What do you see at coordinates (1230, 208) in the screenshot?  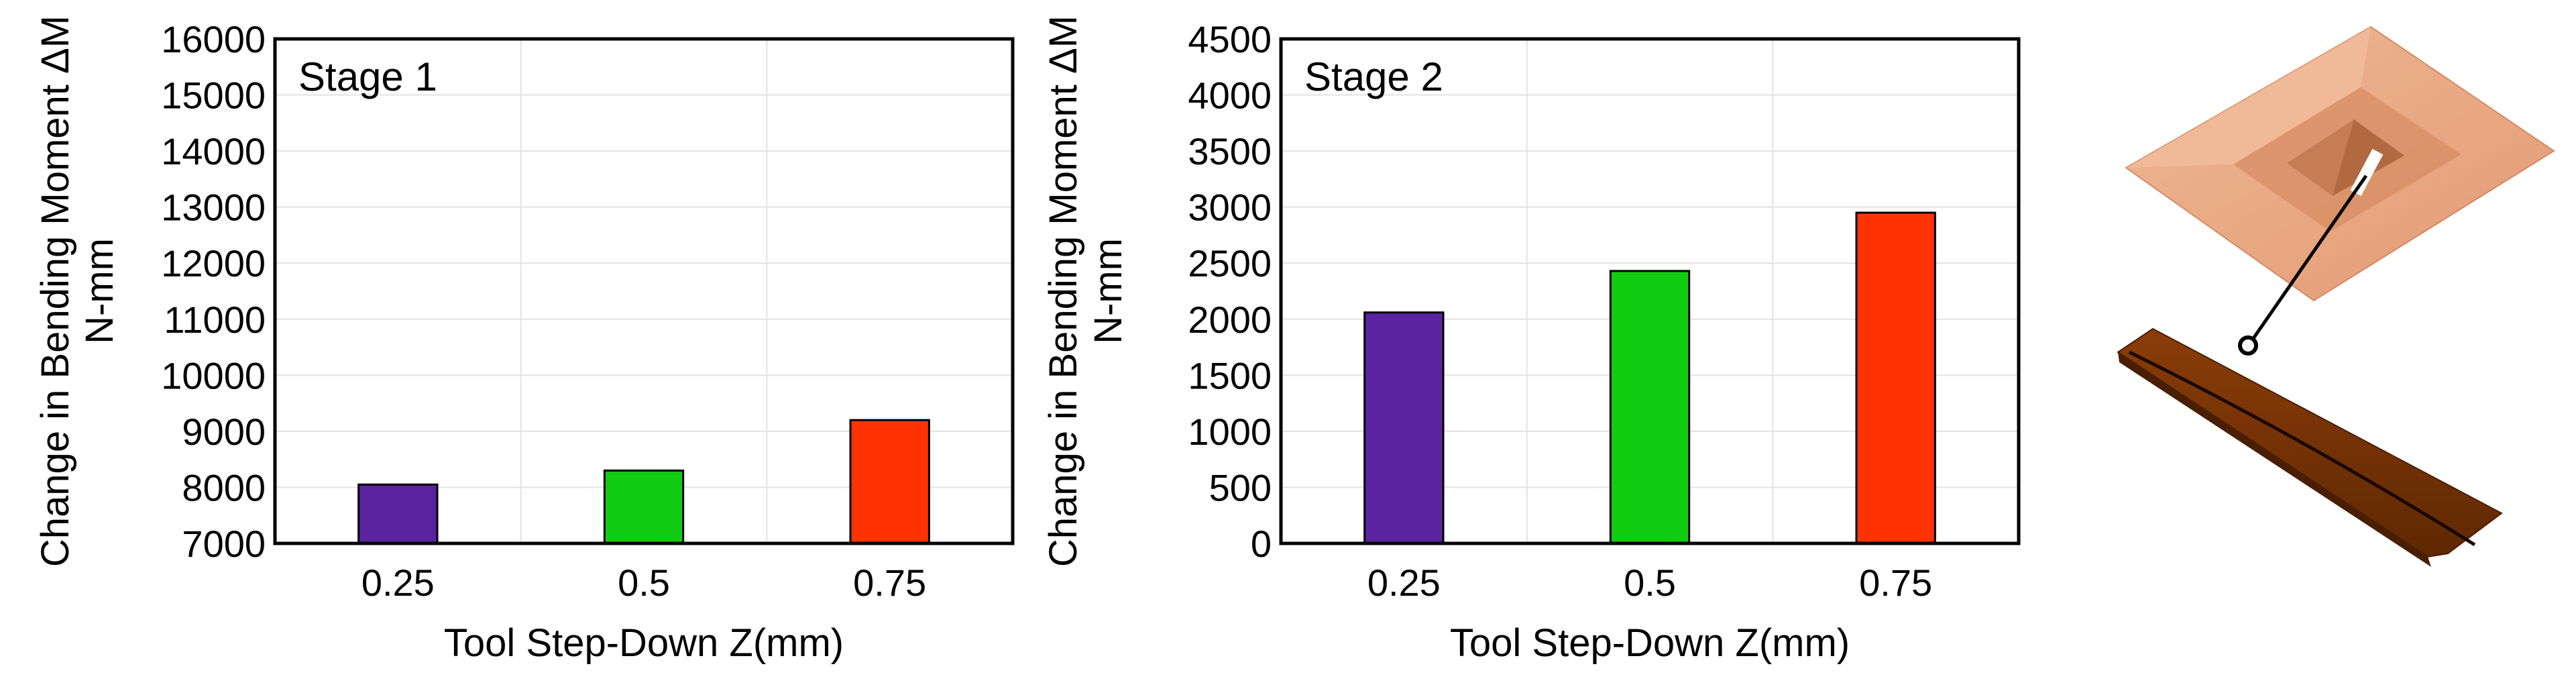 I see `stage-2-y-tick-label: 3000` at bounding box center [1230, 208].